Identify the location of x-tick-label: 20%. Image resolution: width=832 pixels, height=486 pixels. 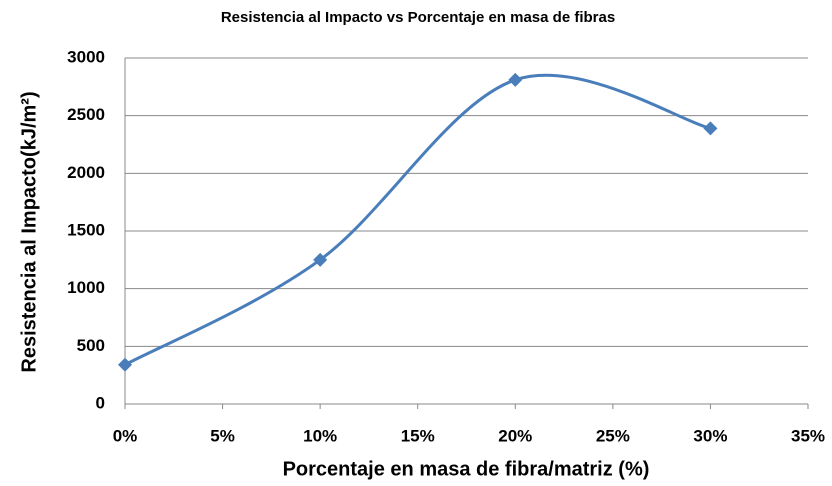
(515, 435).